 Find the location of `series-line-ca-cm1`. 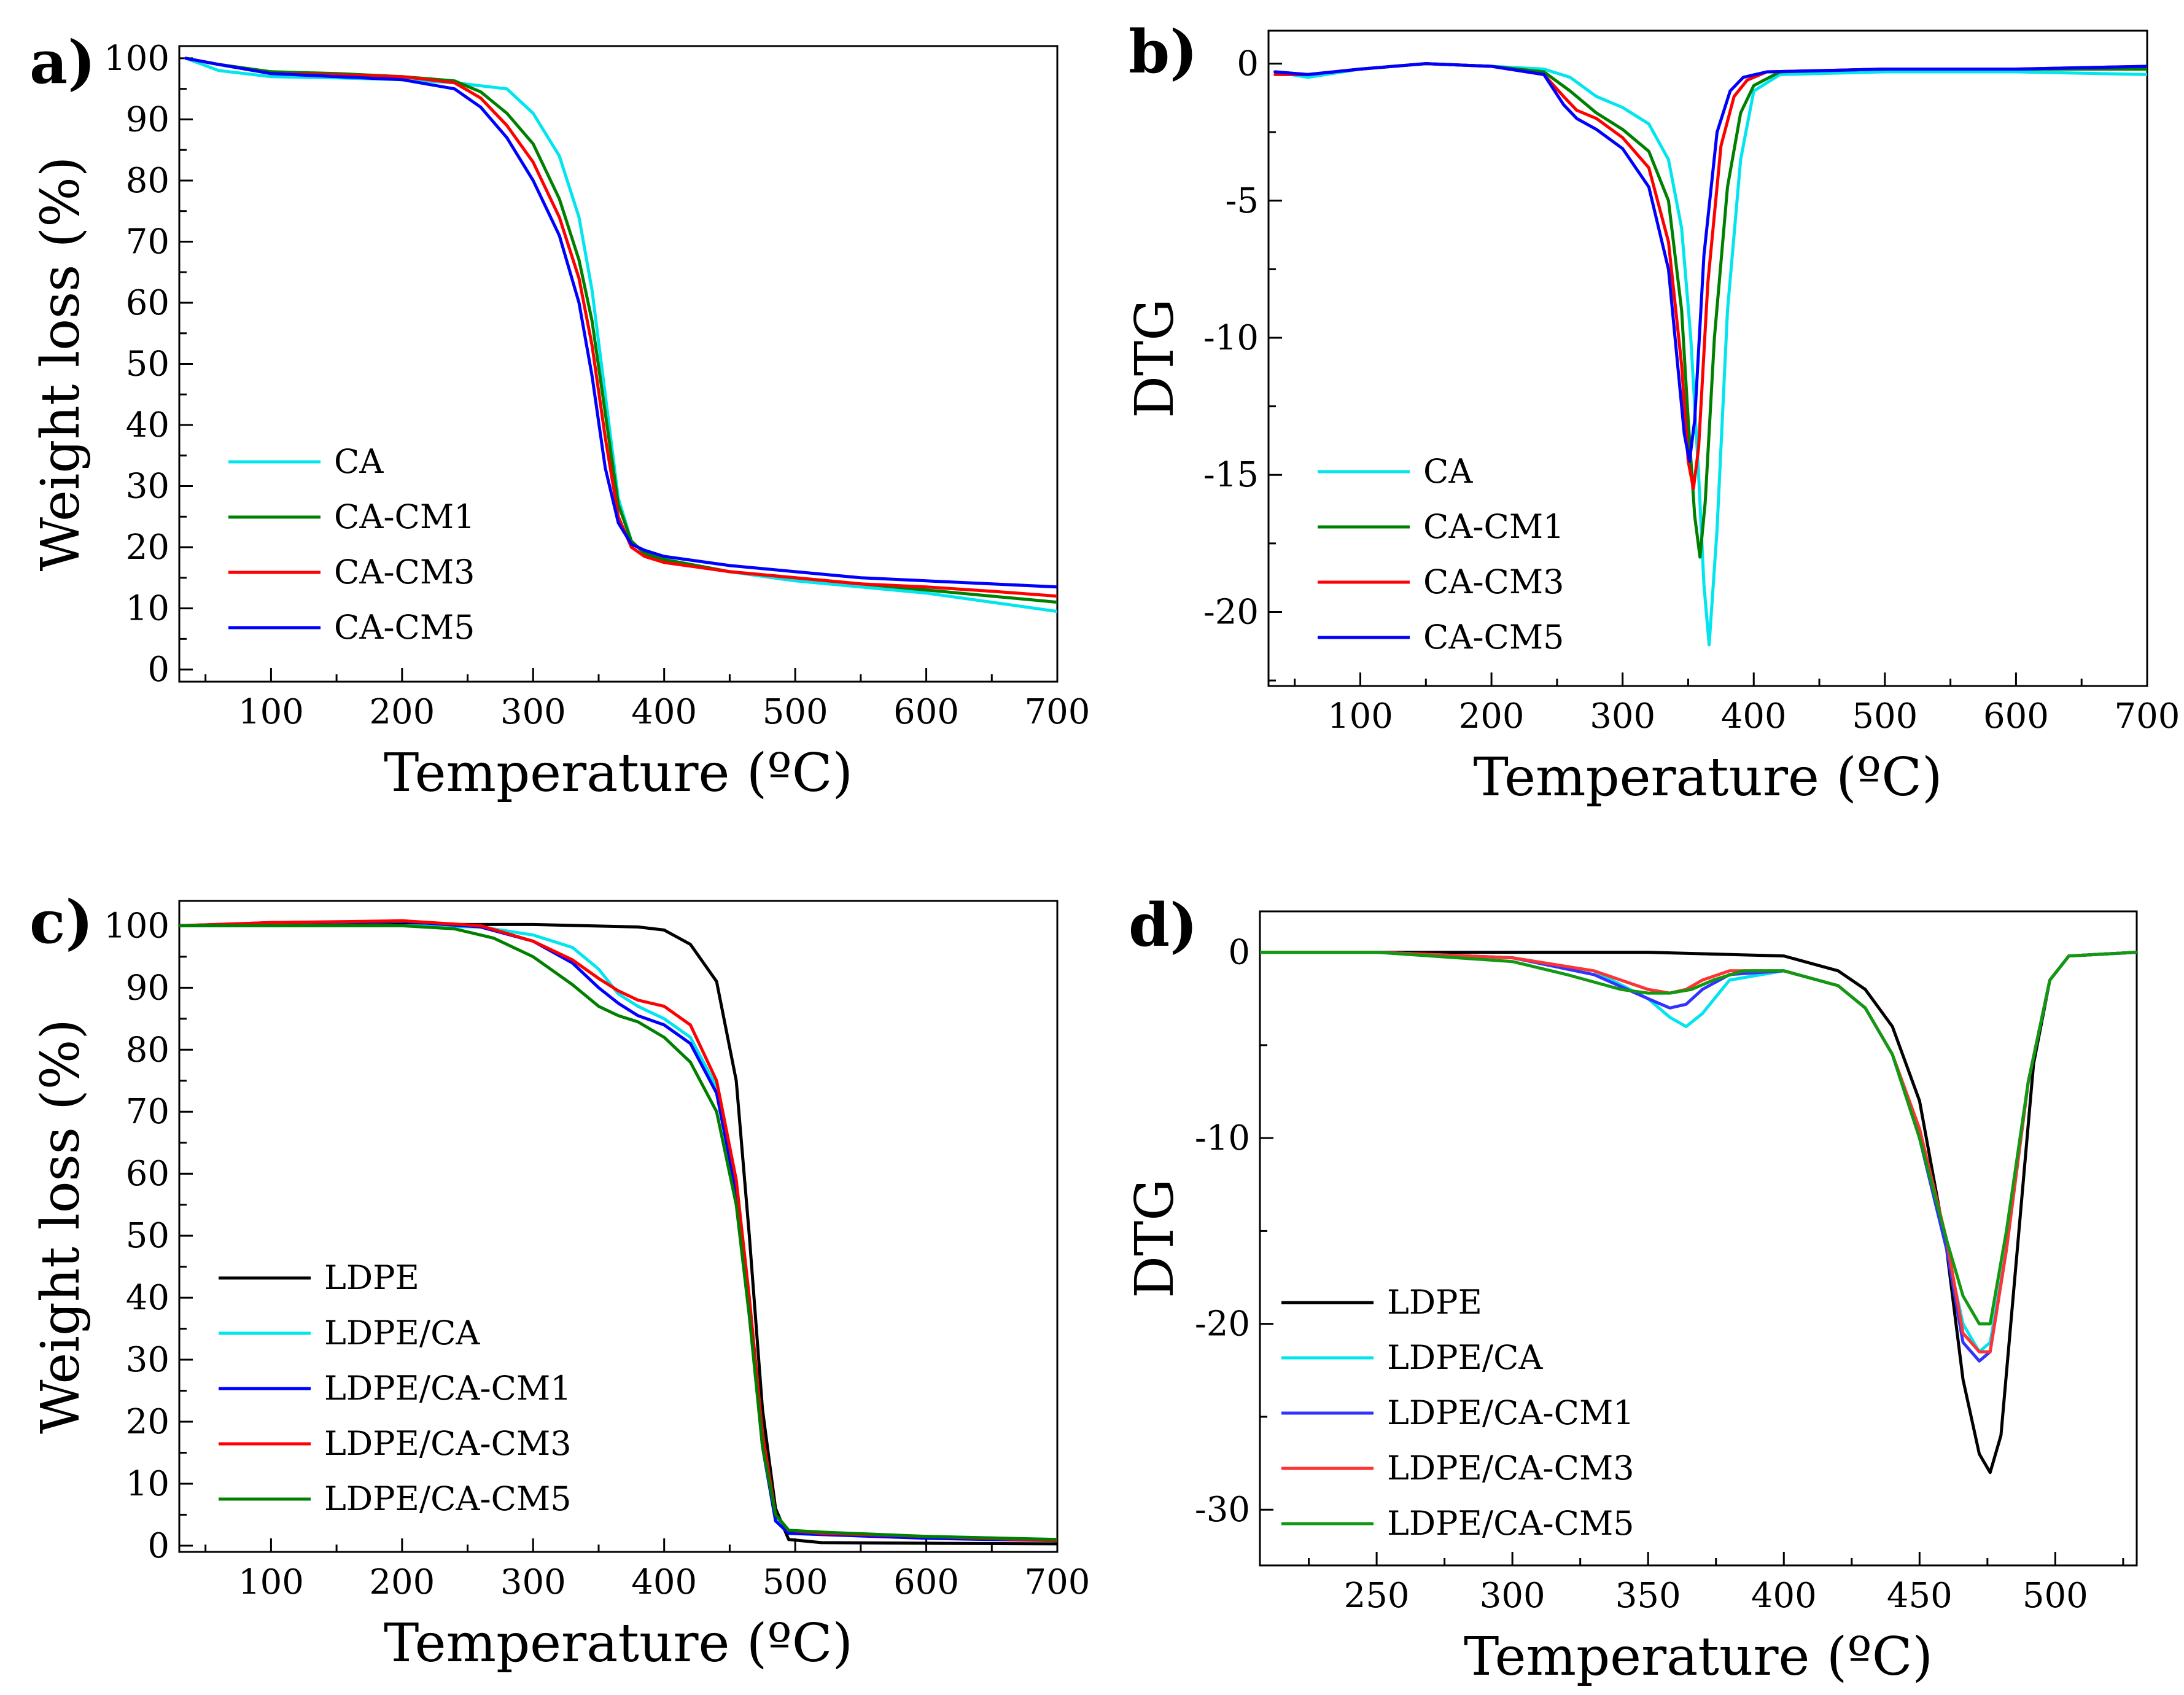

series-line-ca-cm1 is located at coordinates (1710, 310).